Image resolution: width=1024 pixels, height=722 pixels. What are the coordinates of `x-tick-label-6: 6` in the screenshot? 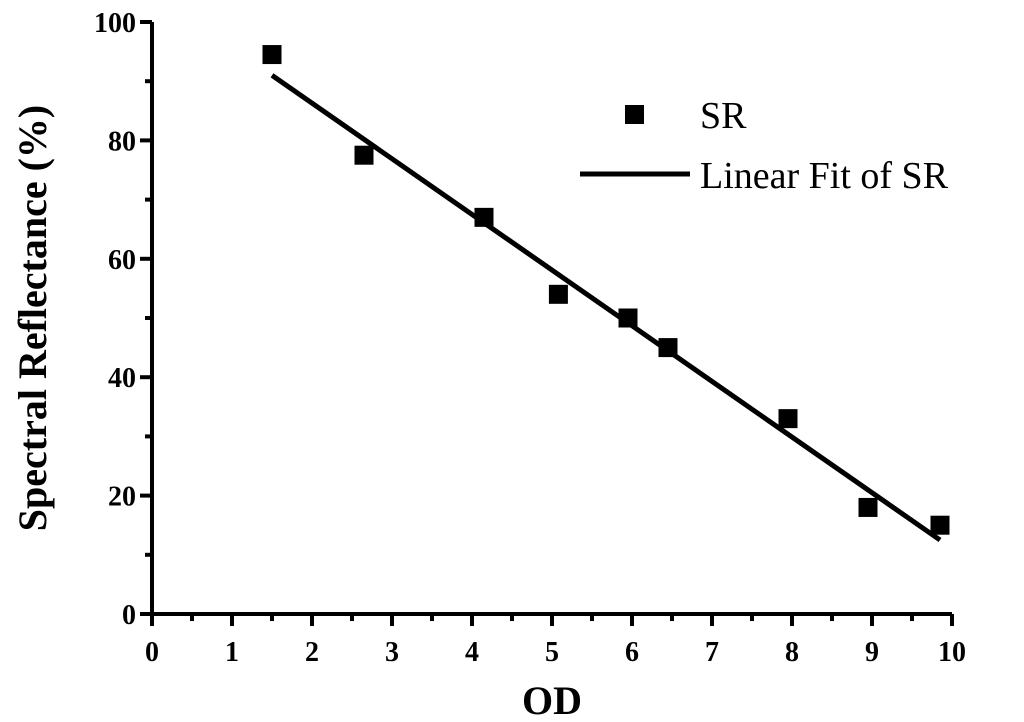 It's located at (632, 652).